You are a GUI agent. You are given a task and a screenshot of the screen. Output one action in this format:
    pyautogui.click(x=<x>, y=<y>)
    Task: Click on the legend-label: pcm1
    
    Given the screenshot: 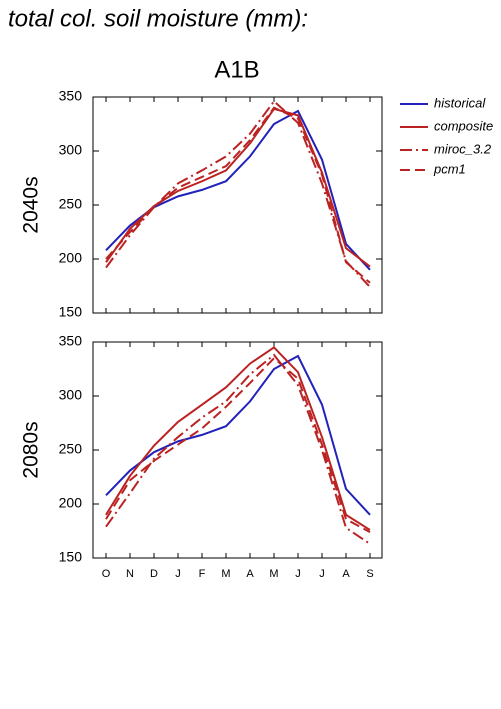 What is the action you would take?
    pyautogui.click(x=449, y=168)
    